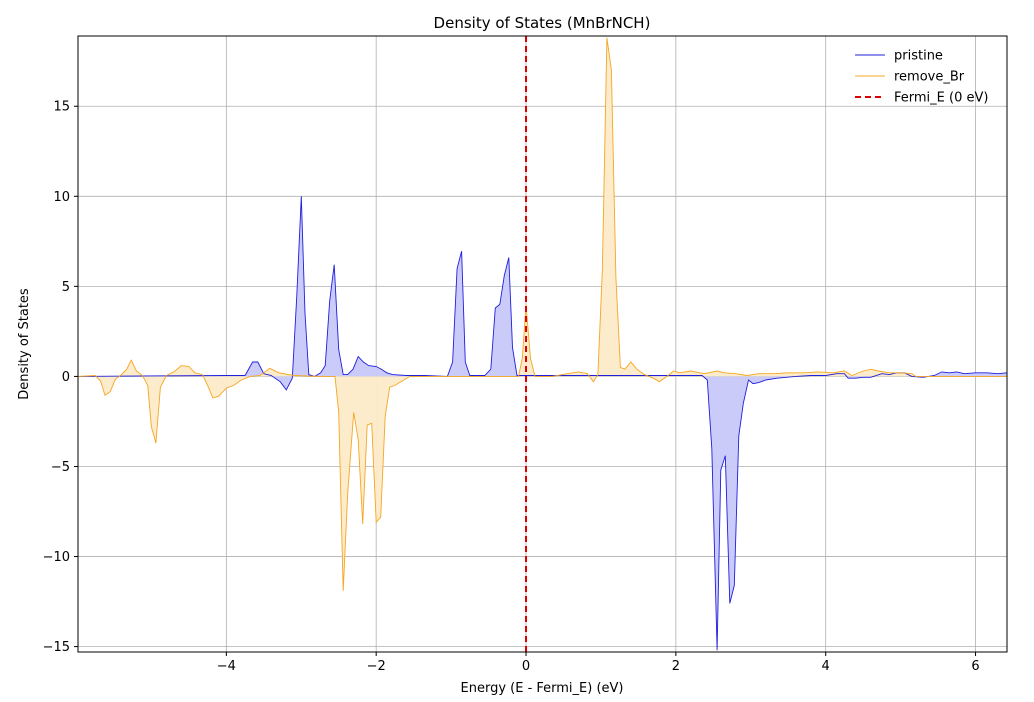 This screenshot has width=1034, height=702. Describe the element at coordinates (542, 23) in the screenshot. I see `chart-title: Density of States (MnBrNCH)` at that location.